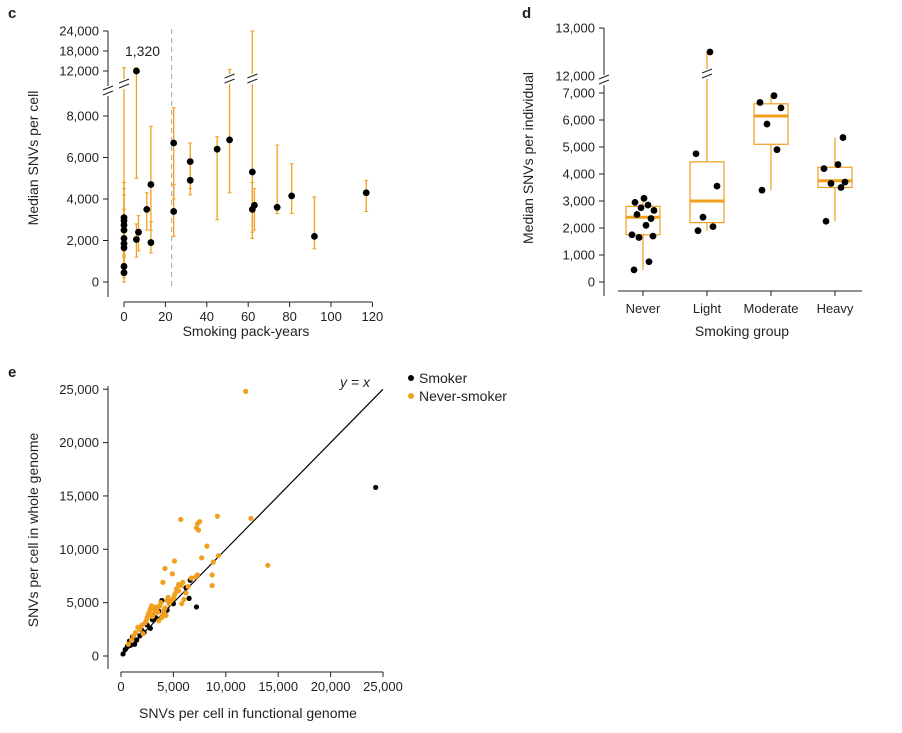 This screenshot has width=902, height=733. Describe the element at coordinates (79, 31) in the screenshot. I see `panel-c-y-tick-label: 24,000` at that location.